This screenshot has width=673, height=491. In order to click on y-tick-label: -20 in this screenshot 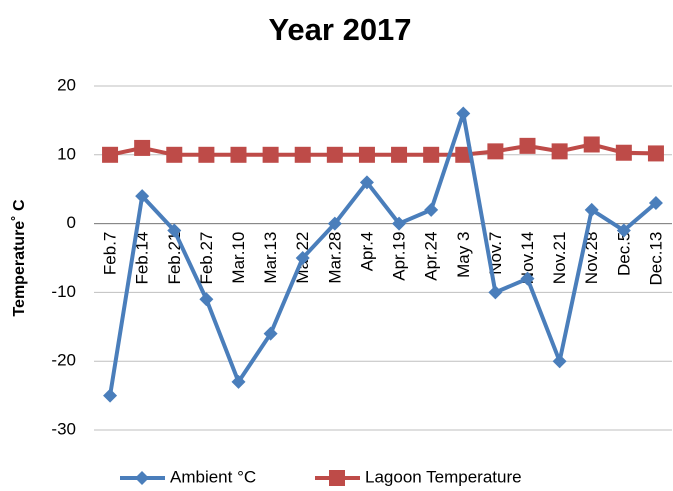, I will do `click(63, 360)`.